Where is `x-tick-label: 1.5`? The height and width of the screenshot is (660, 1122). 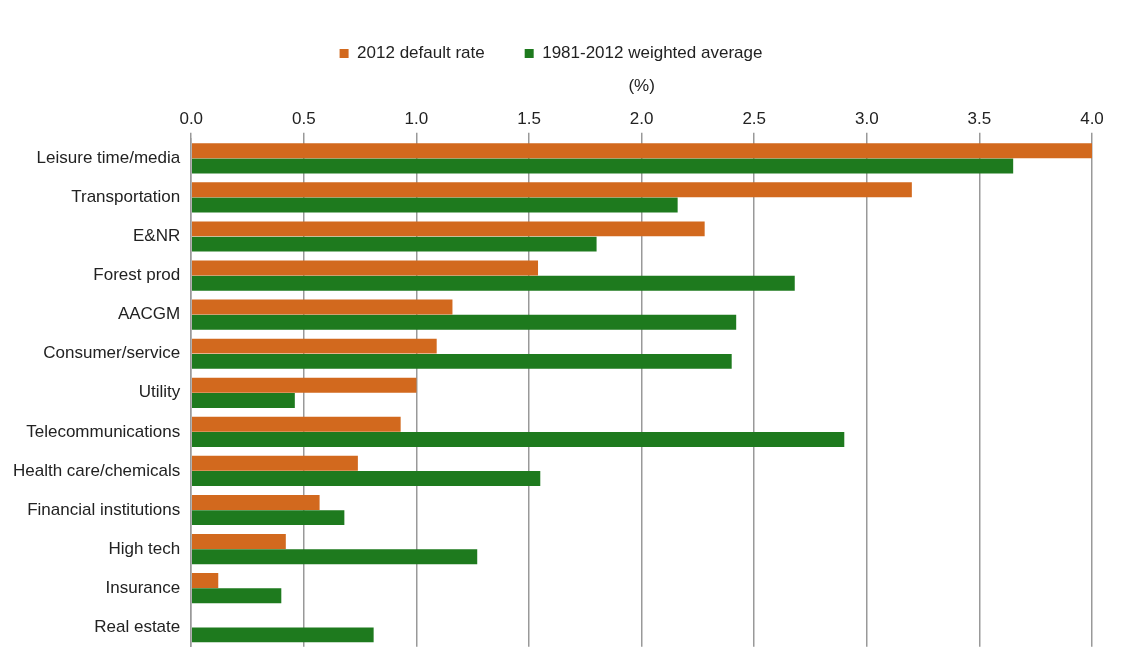
x-tick-label: 1.5 is located at coordinates (529, 119).